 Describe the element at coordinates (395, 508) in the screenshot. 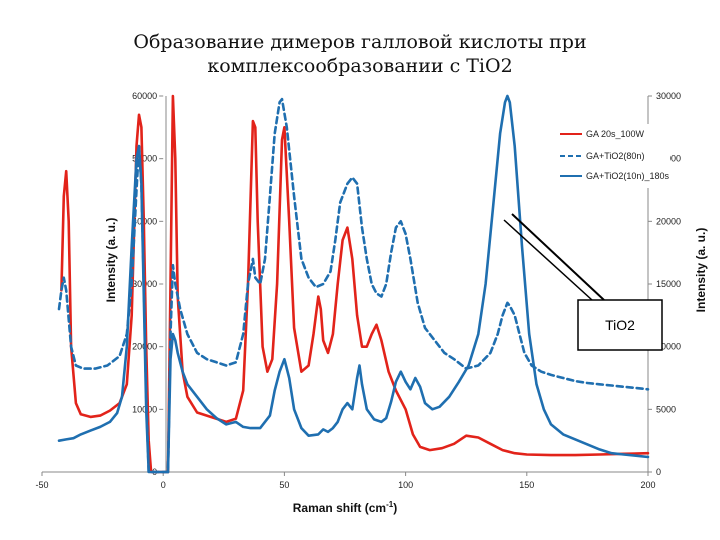

I see `x-axis-label-end: )` at that location.